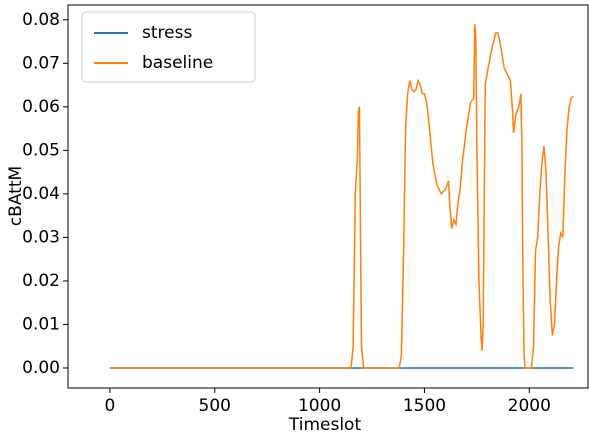 This screenshot has width=589, height=441. What do you see at coordinates (319, 406) in the screenshot?
I see `x-tick-label: 1000` at bounding box center [319, 406].